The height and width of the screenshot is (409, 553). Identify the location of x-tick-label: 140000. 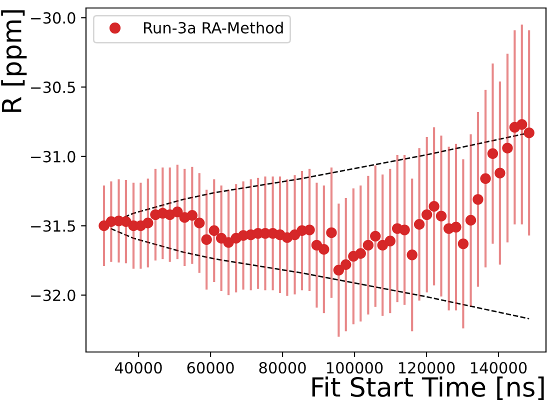
(499, 368).